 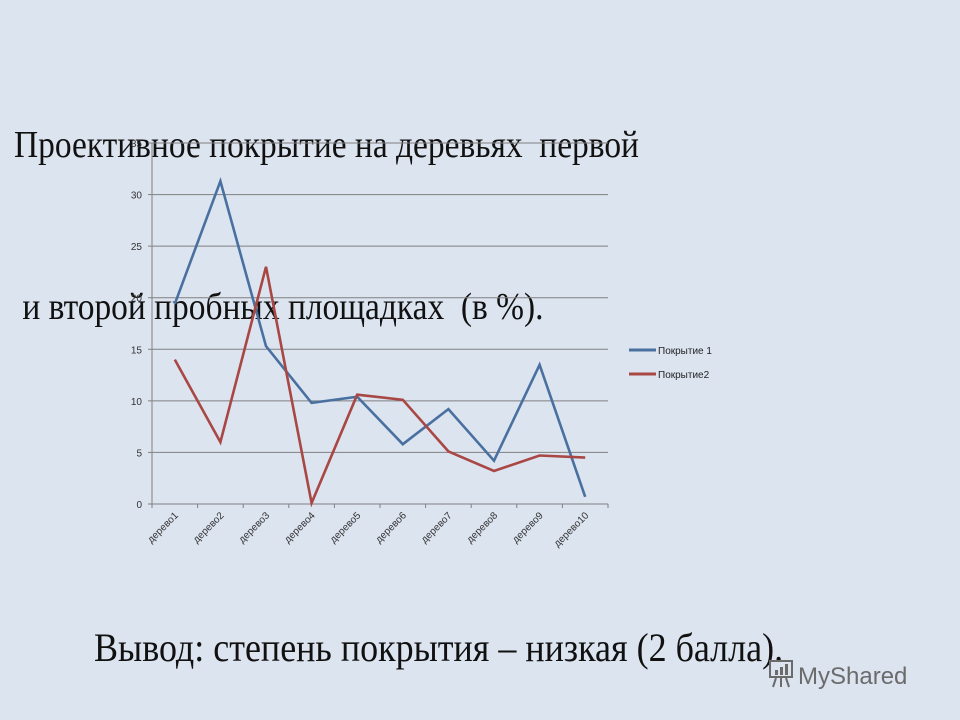 What do you see at coordinates (379, 387) in the screenshot?
I see `series-line` at bounding box center [379, 387].